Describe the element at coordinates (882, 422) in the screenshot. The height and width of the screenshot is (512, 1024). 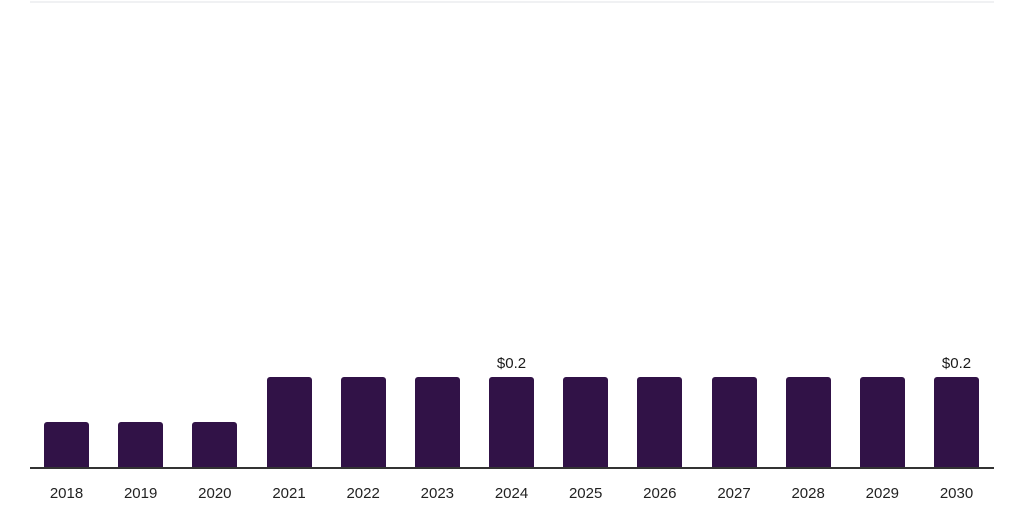
I see `bar-2029` at that location.